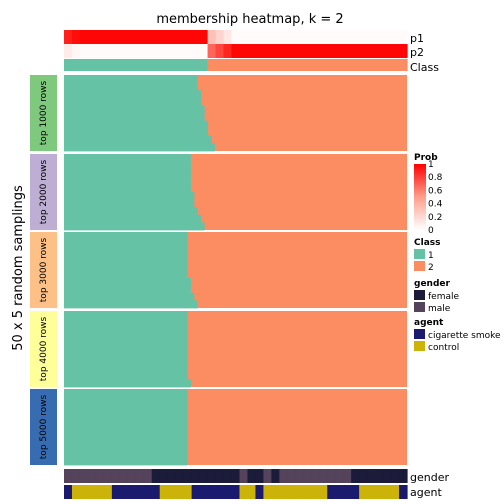 The height and width of the screenshot is (504, 504). I want to click on prob-legend: Prob 10.80.60.40.20, so click(428, 194).